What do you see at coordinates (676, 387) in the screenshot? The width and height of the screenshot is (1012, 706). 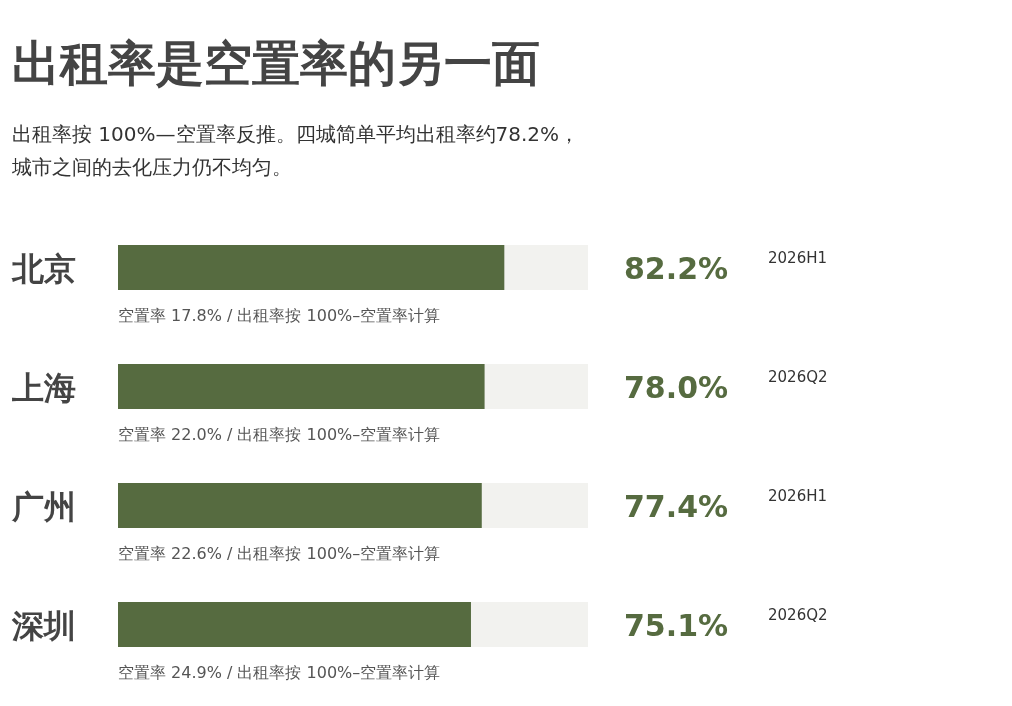 I see `data-label: 78.0%` at bounding box center [676, 387].